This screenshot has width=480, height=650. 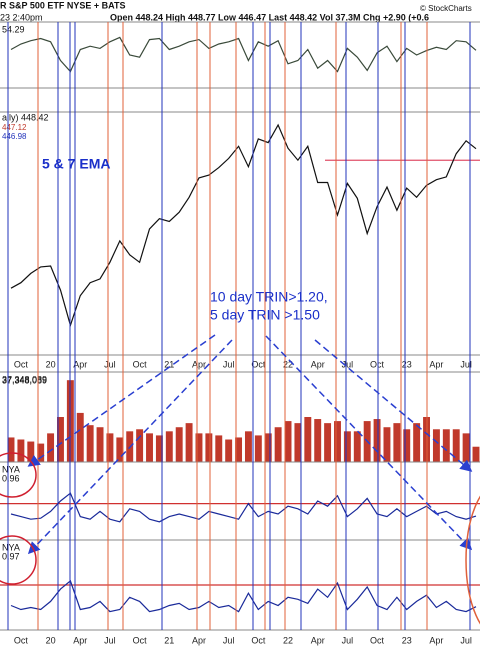 What do you see at coordinates (265, 315) in the screenshot?
I see `annotation: 5 day TRIN >1.50` at bounding box center [265, 315].